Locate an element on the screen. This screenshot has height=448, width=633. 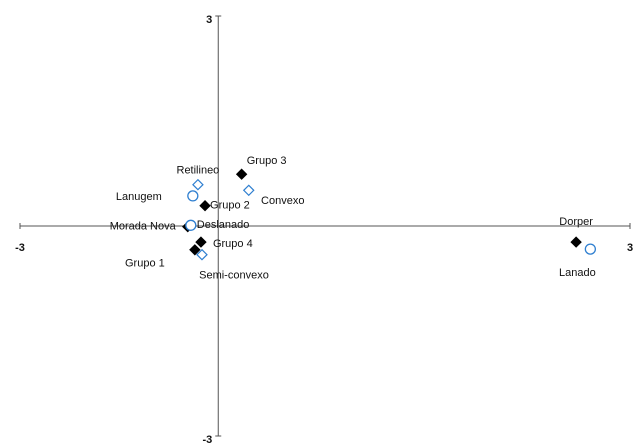
point-label: Morada Nova is located at coordinates (143, 227).